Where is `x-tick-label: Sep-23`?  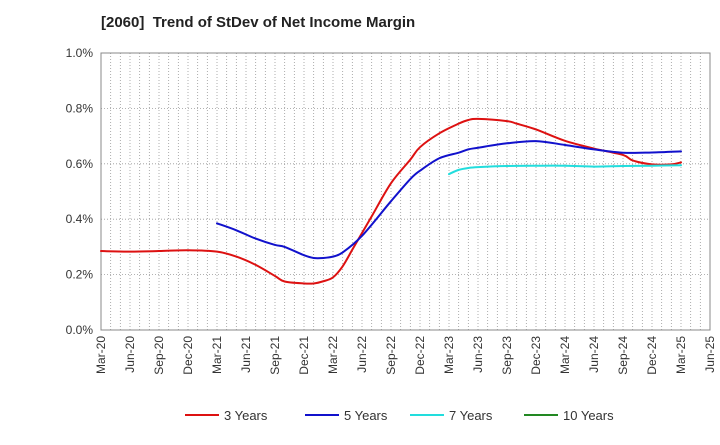
x-tick-label: Sep-23 is located at coordinates (507, 355).